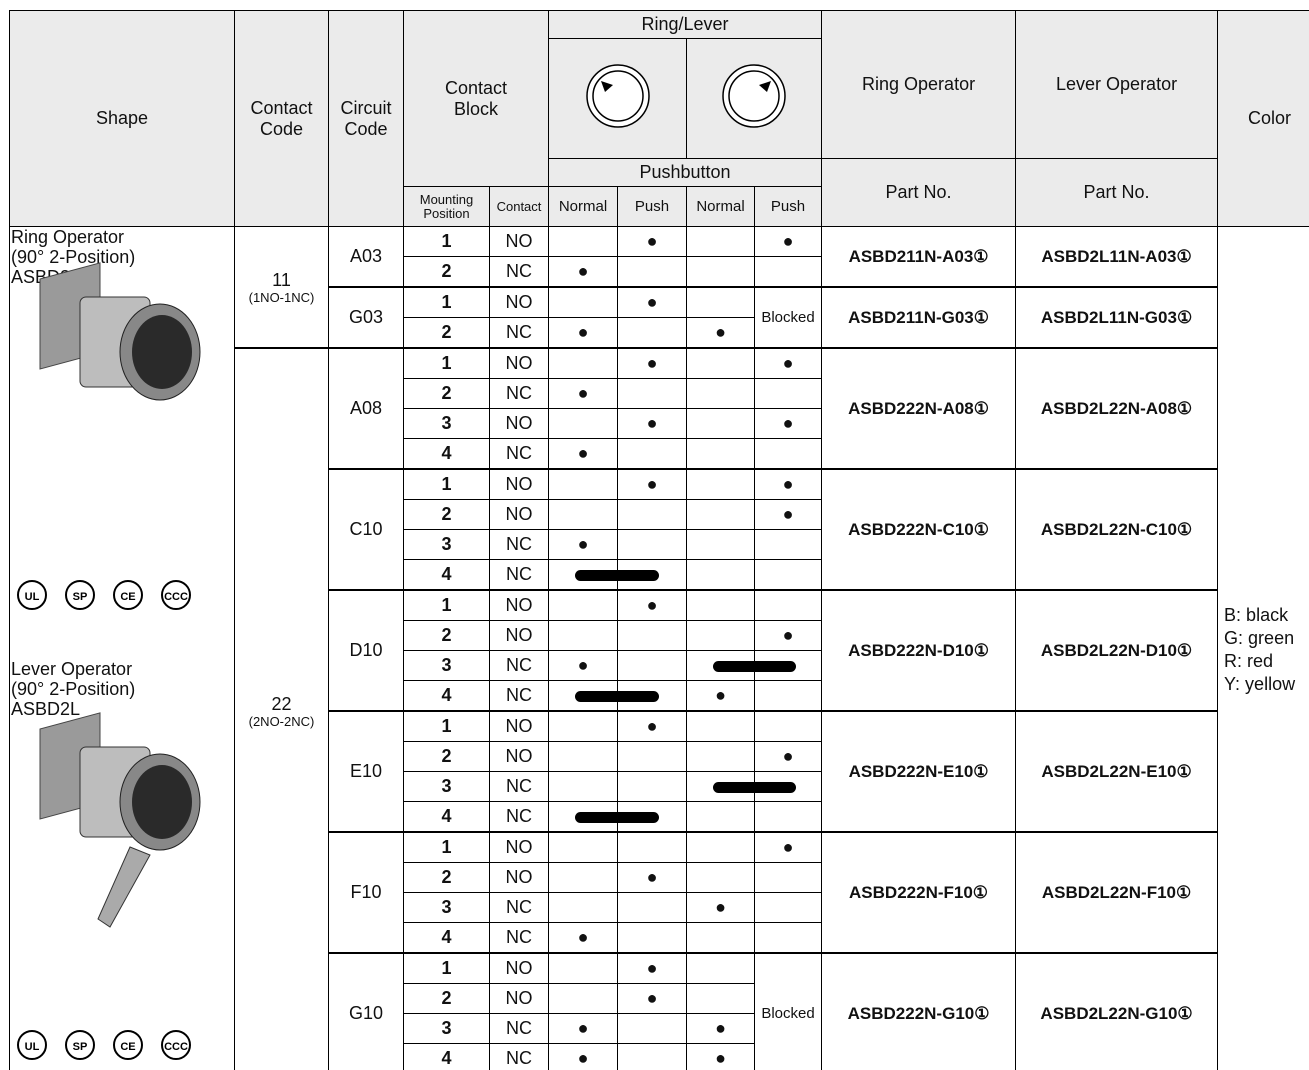 This screenshot has width=1309, height=1070. Describe the element at coordinates (919, 192) in the screenshot. I see `header-cell: Part No.` at that location.